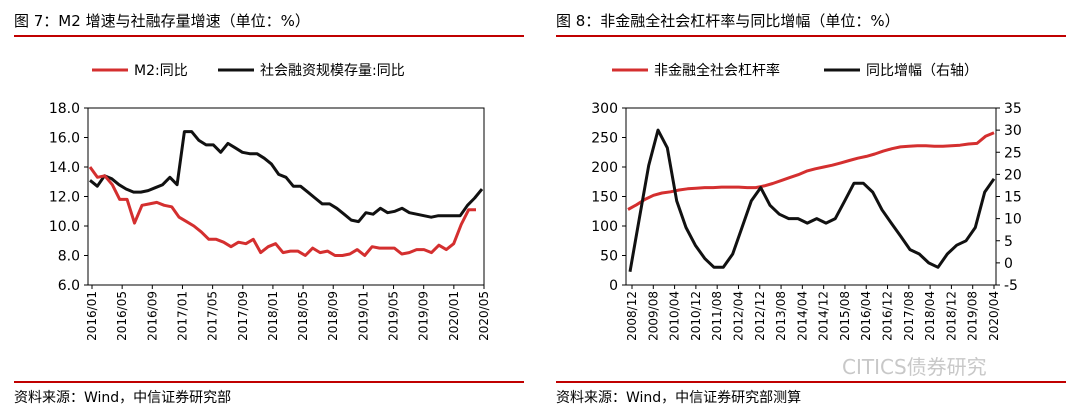 This screenshot has width=1080, height=418. What do you see at coordinates (1008, 242) in the screenshot?
I see `right-right-y-tick-label: 5` at bounding box center [1008, 242].